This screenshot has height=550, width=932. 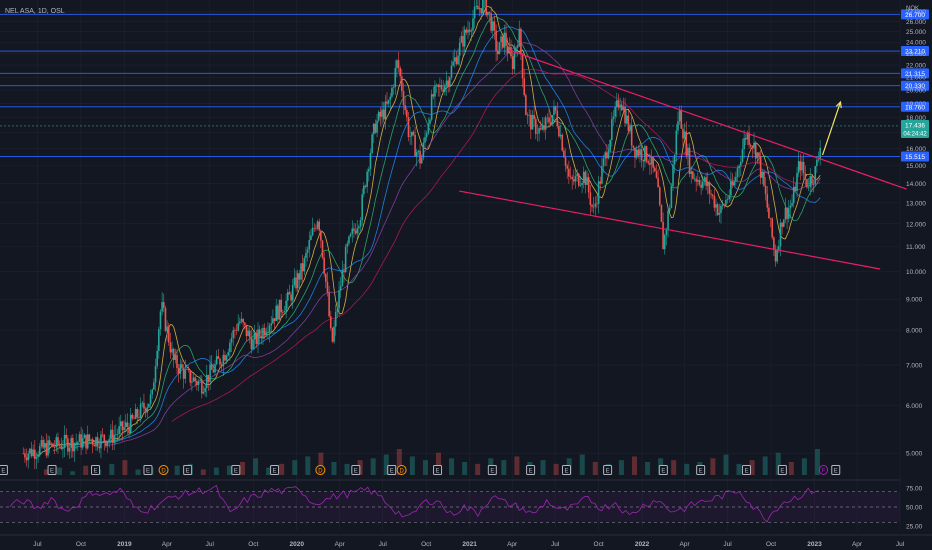 What do you see at coordinates (915, 128) in the screenshot?
I see `last-price-tag` at bounding box center [915, 128].